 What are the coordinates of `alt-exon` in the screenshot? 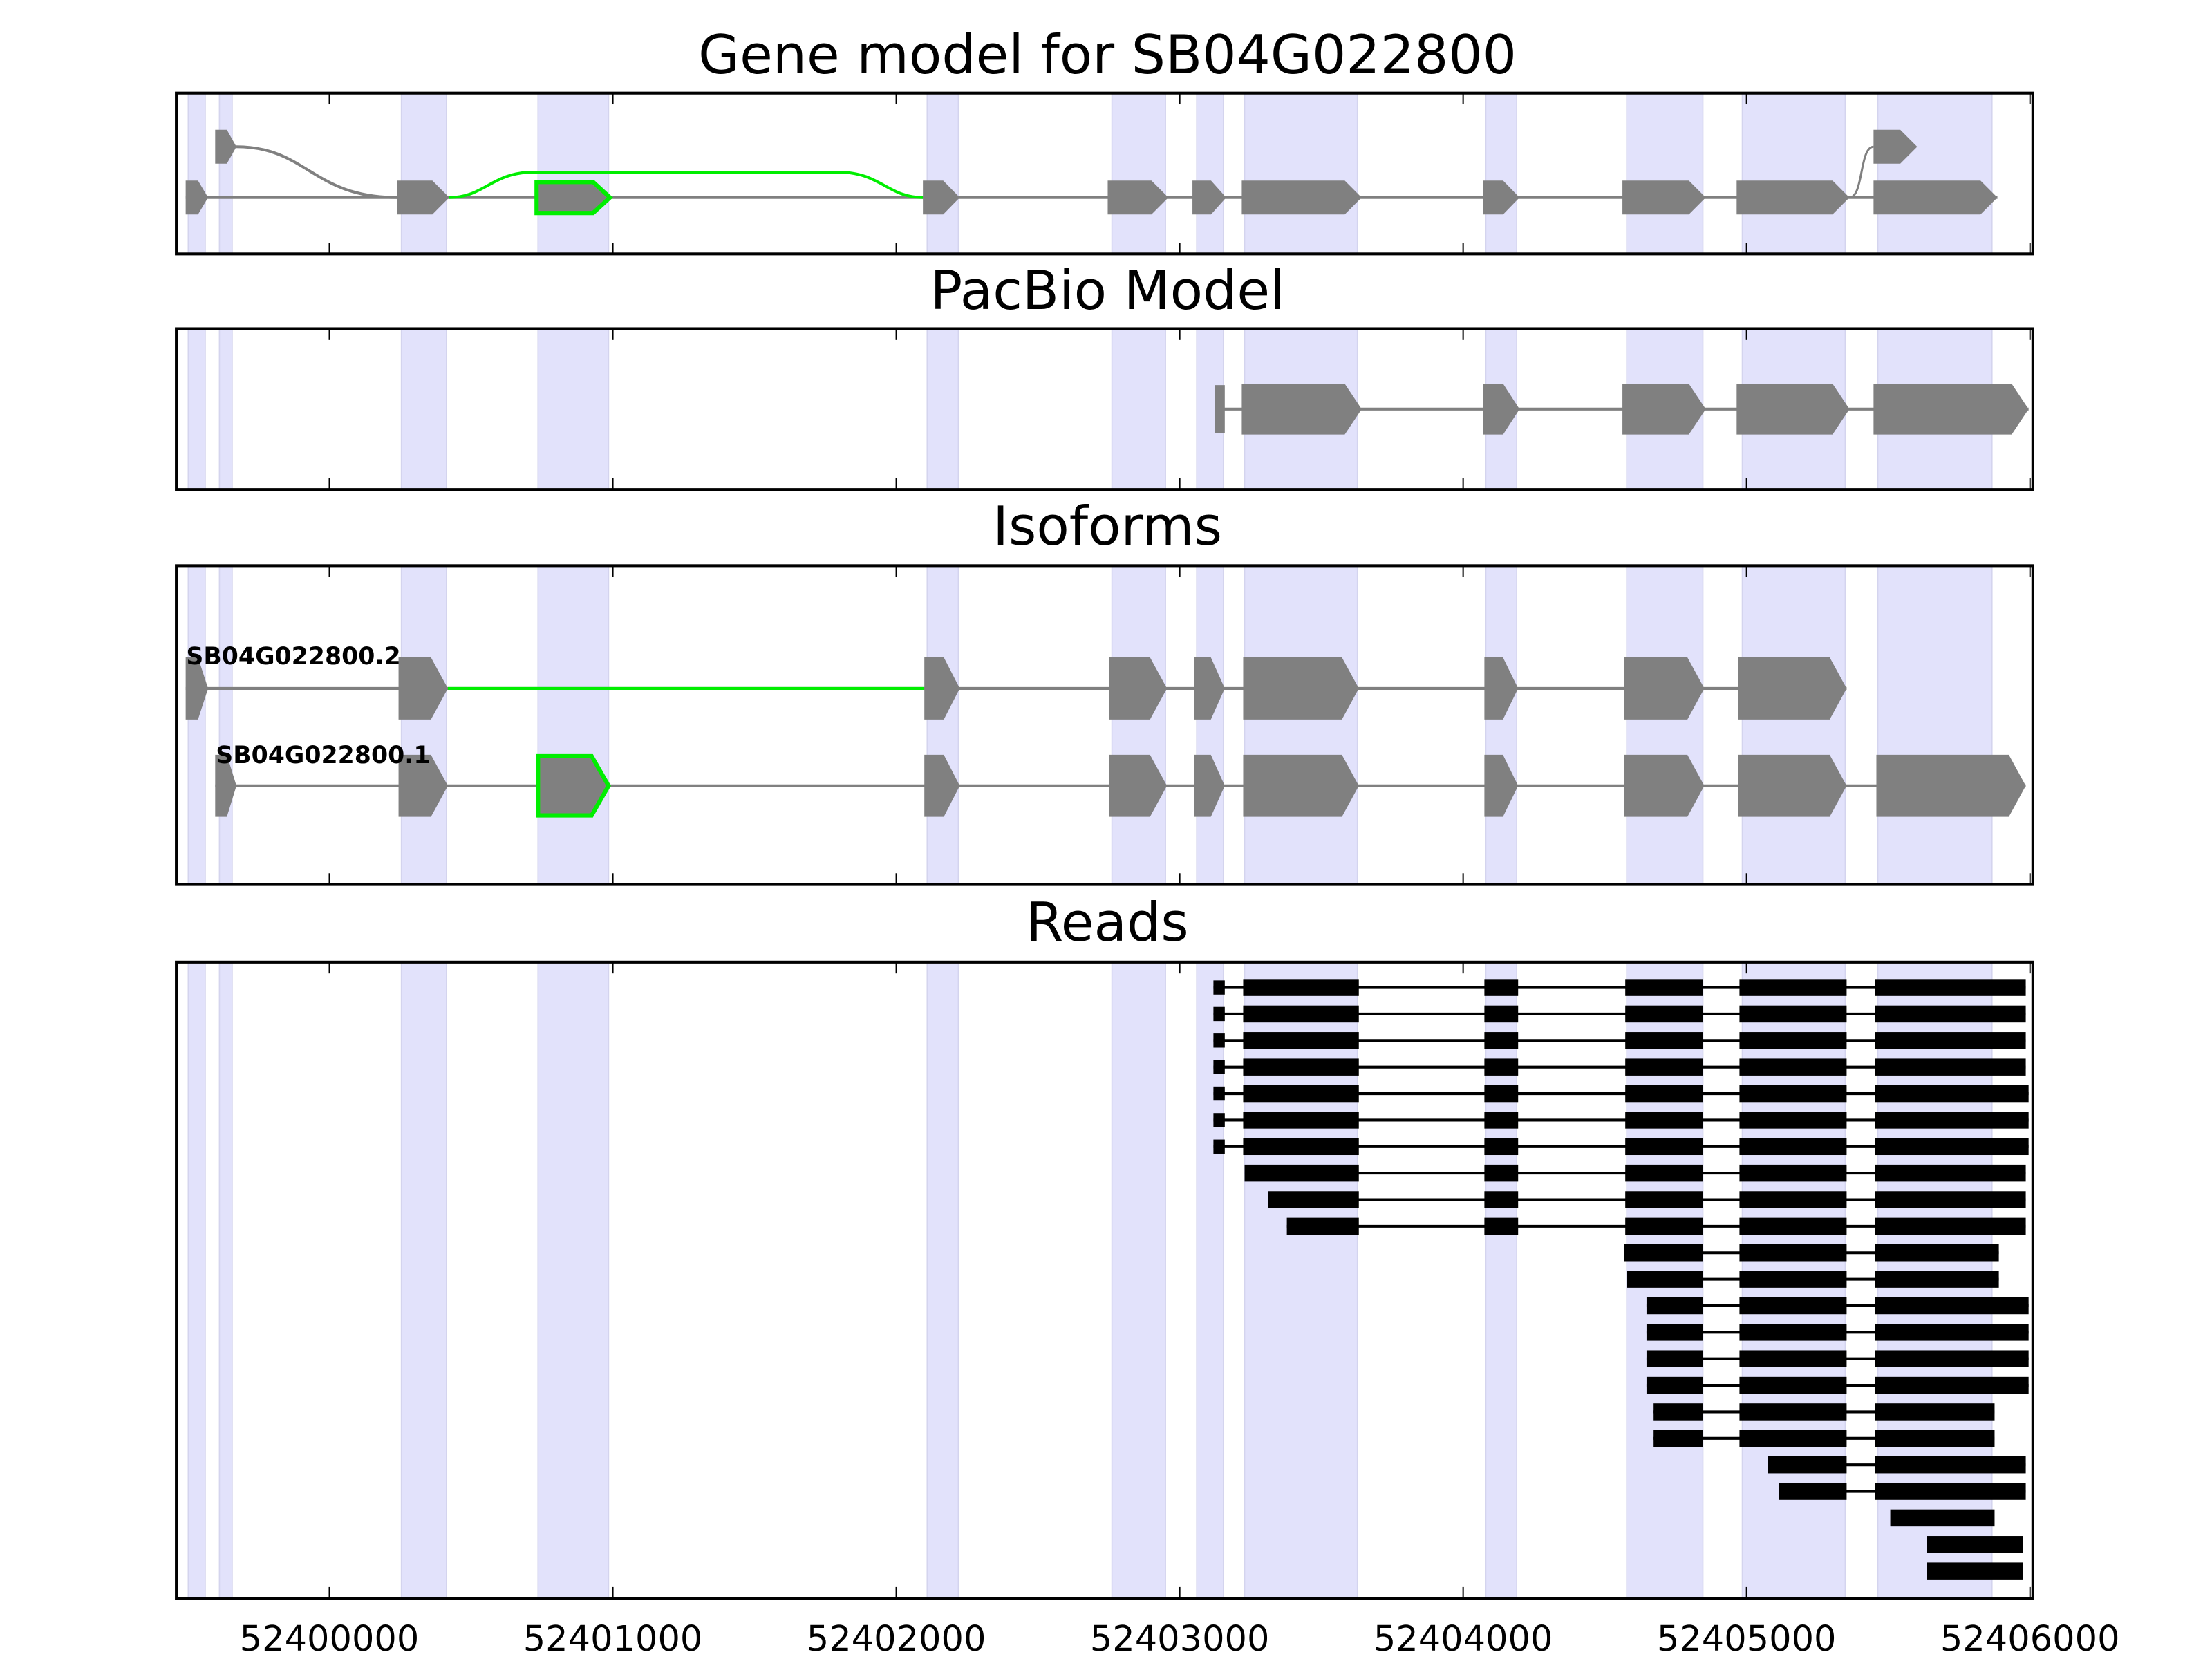 It's located at (1896, 146).